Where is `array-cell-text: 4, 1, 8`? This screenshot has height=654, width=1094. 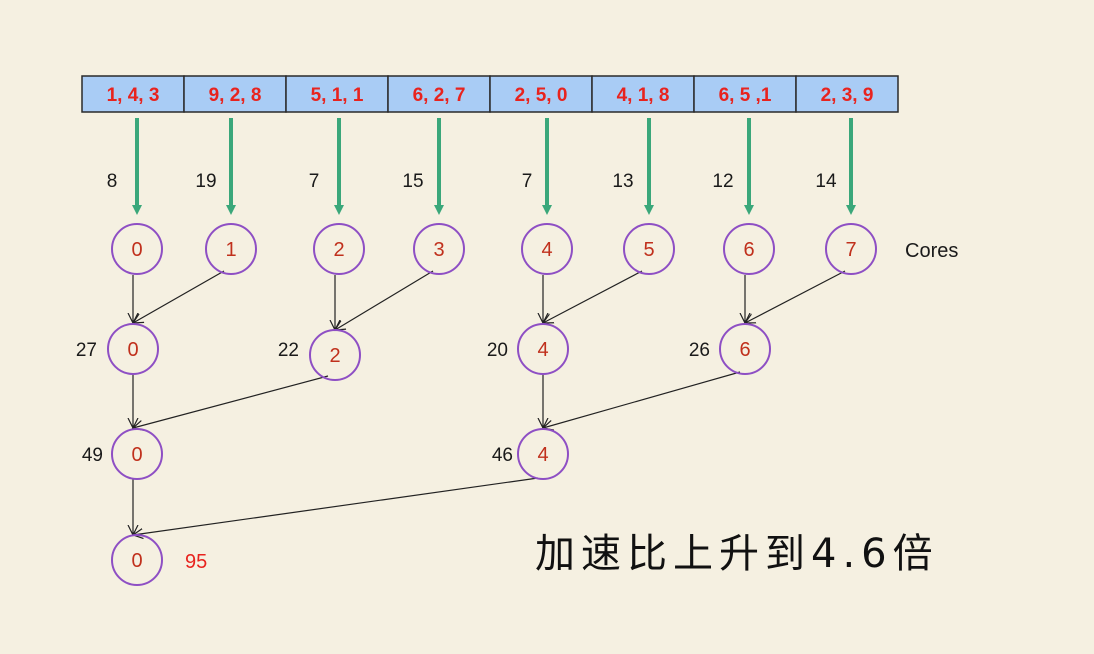 array-cell-text: 4, 1, 8 is located at coordinates (643, 95).